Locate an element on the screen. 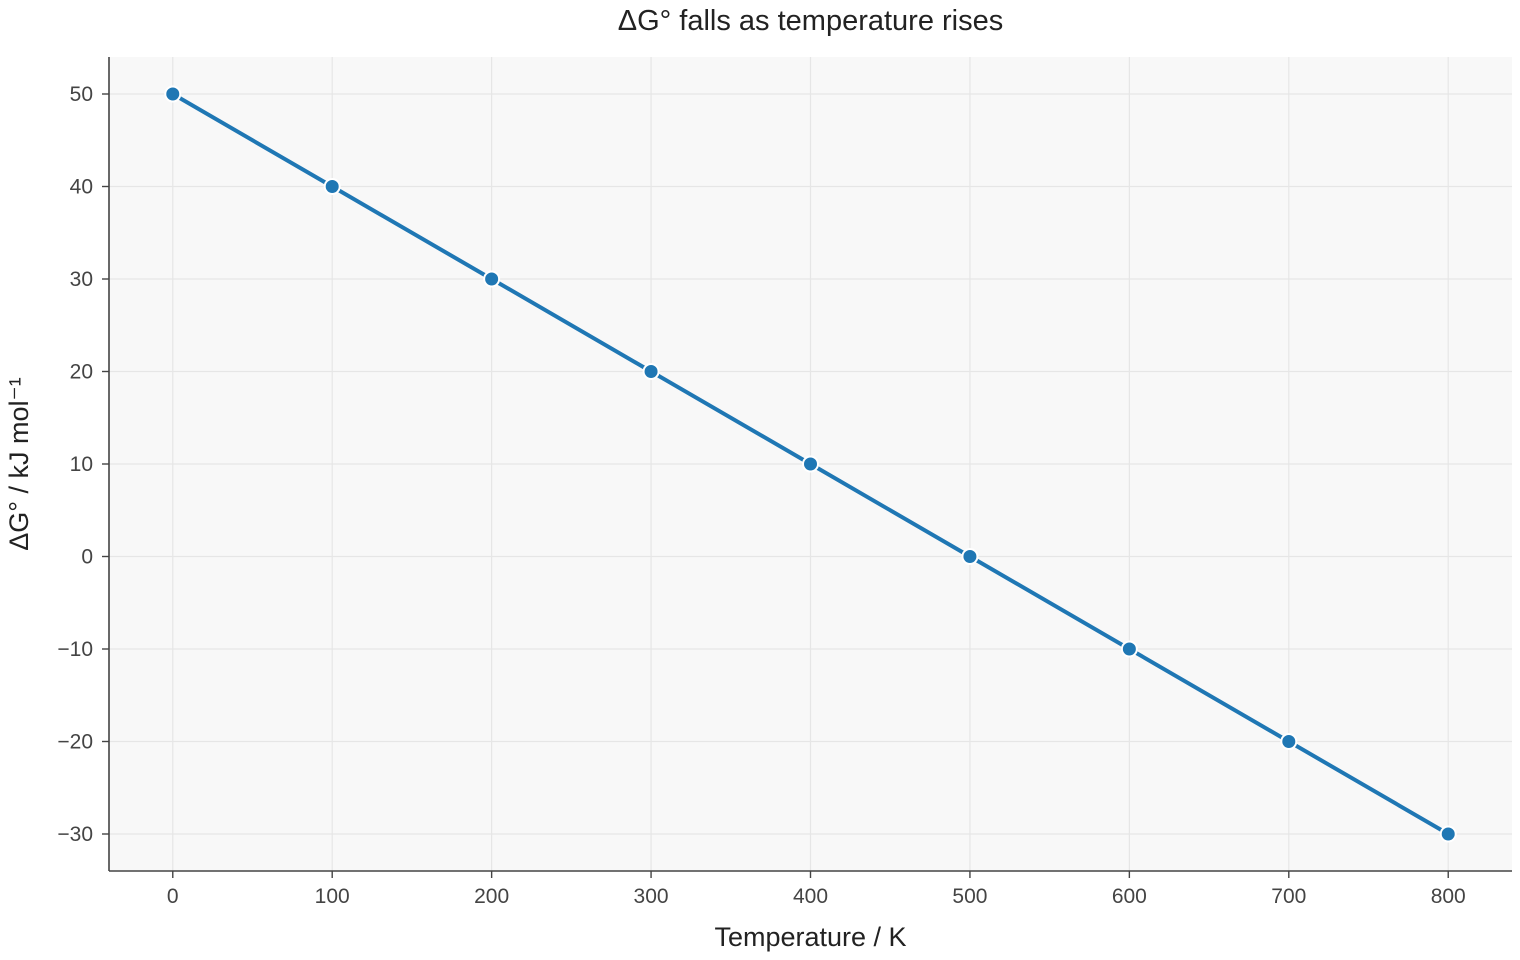 The height and width of the screenshot is (960, 1520). x-tick-label: 700 is located at coordinates (1288, 896).